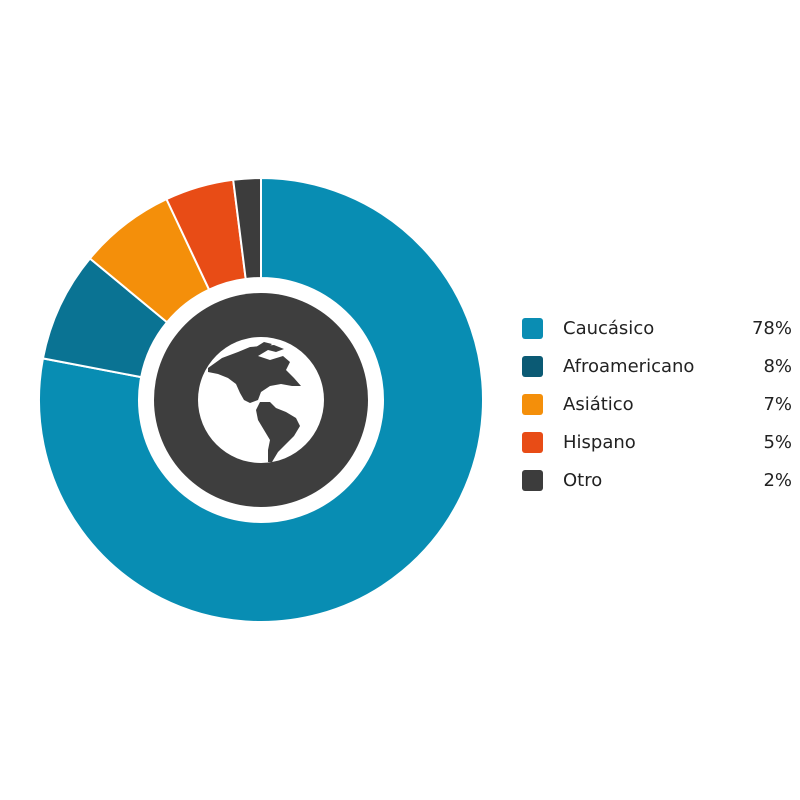 The height and width of the screenshot is (800, 800). What do you see at coordinates (777, 480) in the screenshot?
I see `legend-value: 2%` at bounding box center [777, 480].